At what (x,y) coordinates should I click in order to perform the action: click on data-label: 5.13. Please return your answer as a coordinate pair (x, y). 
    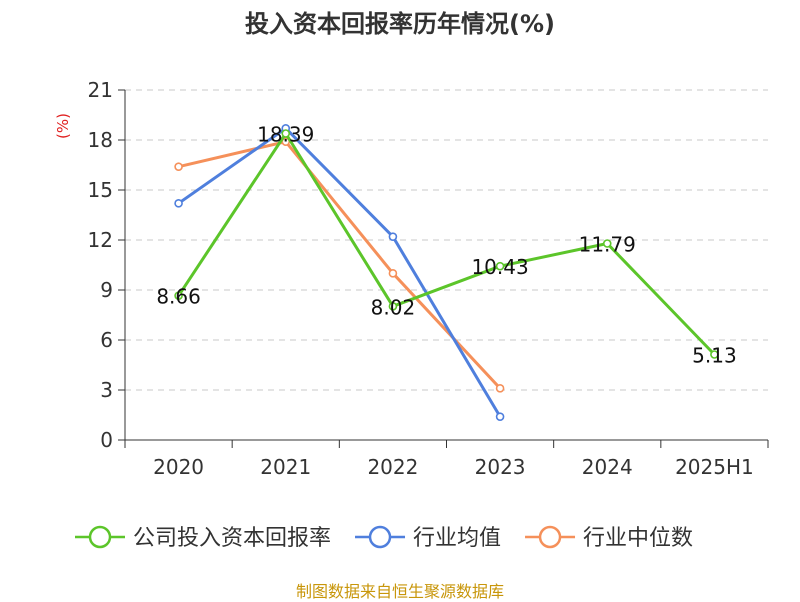
    Looking at the image, I should click on (714, 356).